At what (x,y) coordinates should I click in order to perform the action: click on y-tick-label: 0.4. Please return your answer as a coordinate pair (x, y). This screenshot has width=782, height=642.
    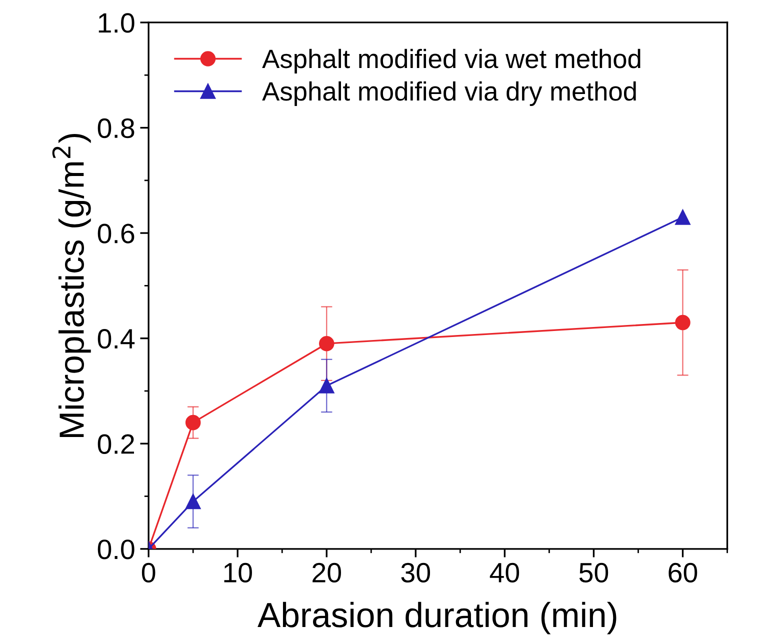
    Looking at the image, I should click on (116, 339).